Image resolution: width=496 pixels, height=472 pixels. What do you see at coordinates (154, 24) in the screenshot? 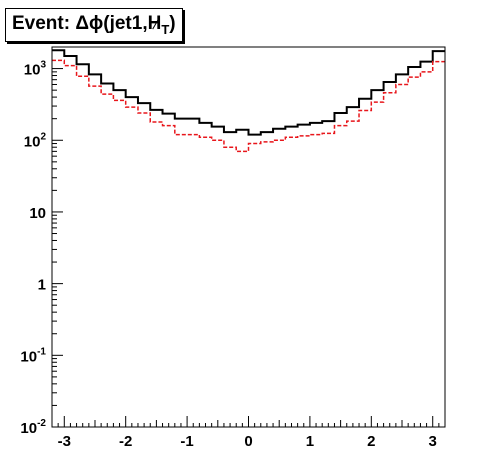
I see `title-slashed-symbol: H` at bounding box center [154, 24].